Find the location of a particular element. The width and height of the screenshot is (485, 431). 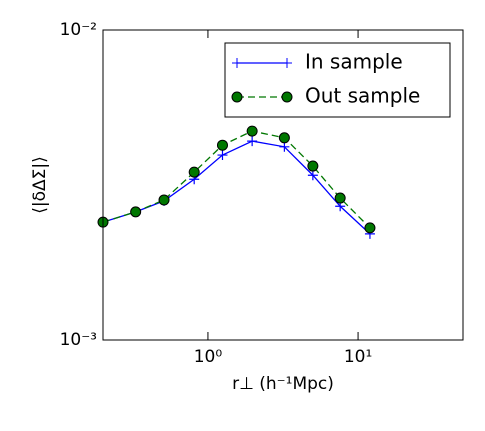

x-tick-label: 10¹ is located at coordinates (358, 357).